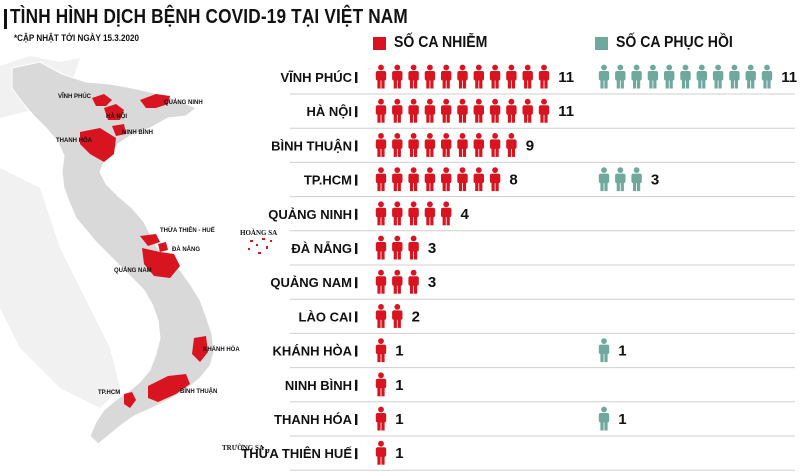  What do you see at coordinates (221, 349) in the screenshot?
I see `map-label-khanh-hoa: KHÁNH HÒA` at bounding box center [221, 349].